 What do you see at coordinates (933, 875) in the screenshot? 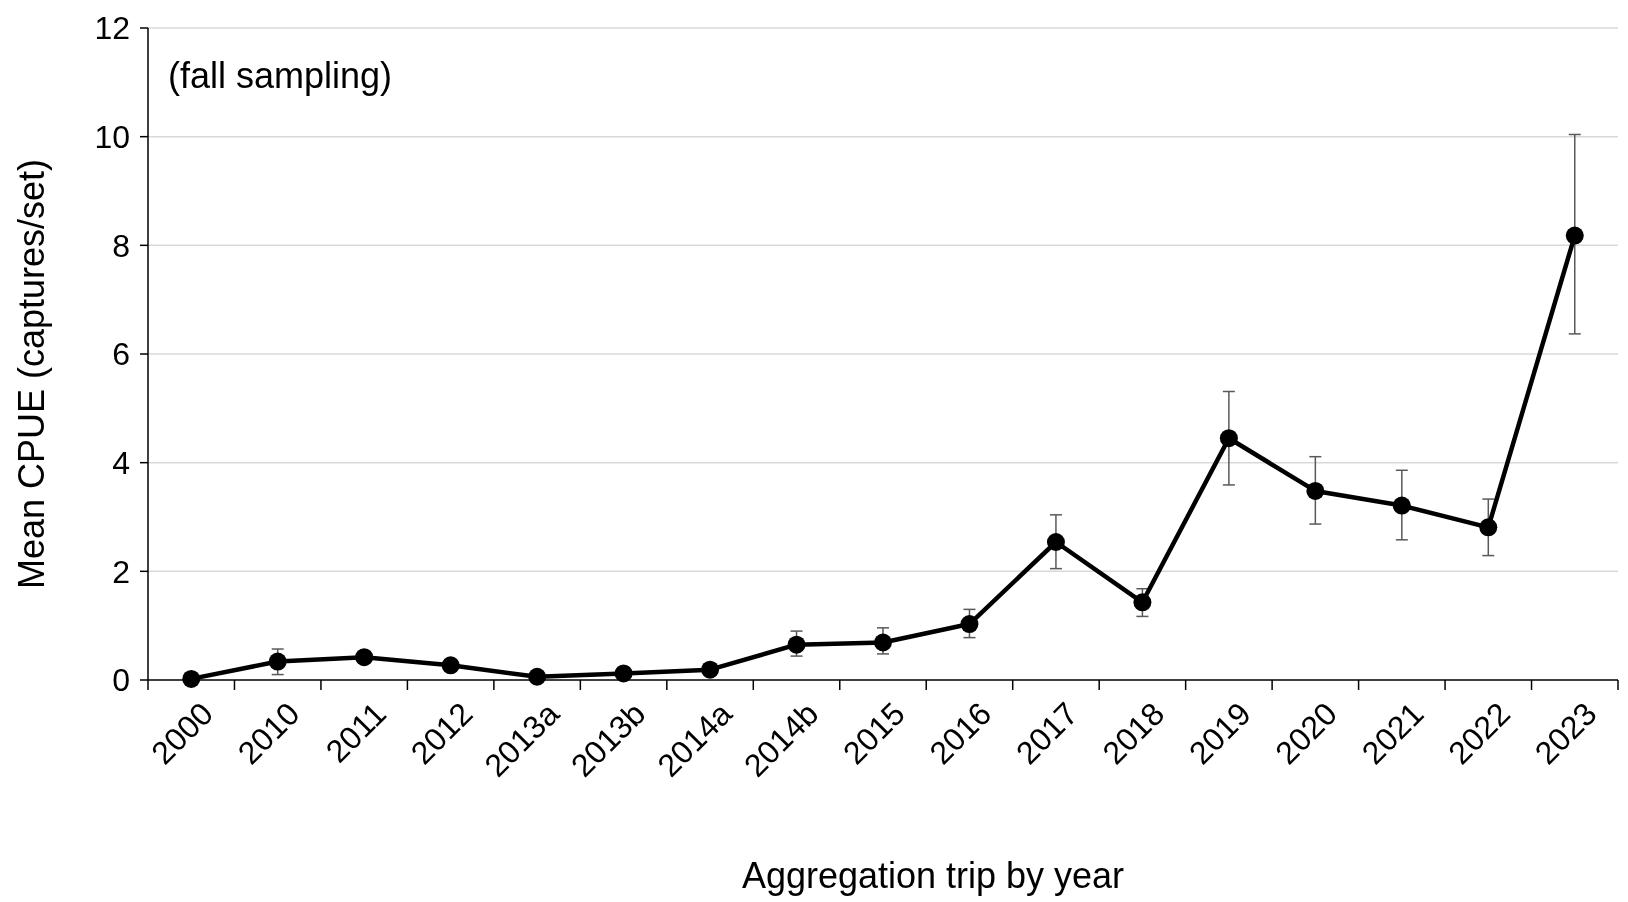
I see `x-axis-title: Aggregation trip by year` at bounding box center [933, 875].